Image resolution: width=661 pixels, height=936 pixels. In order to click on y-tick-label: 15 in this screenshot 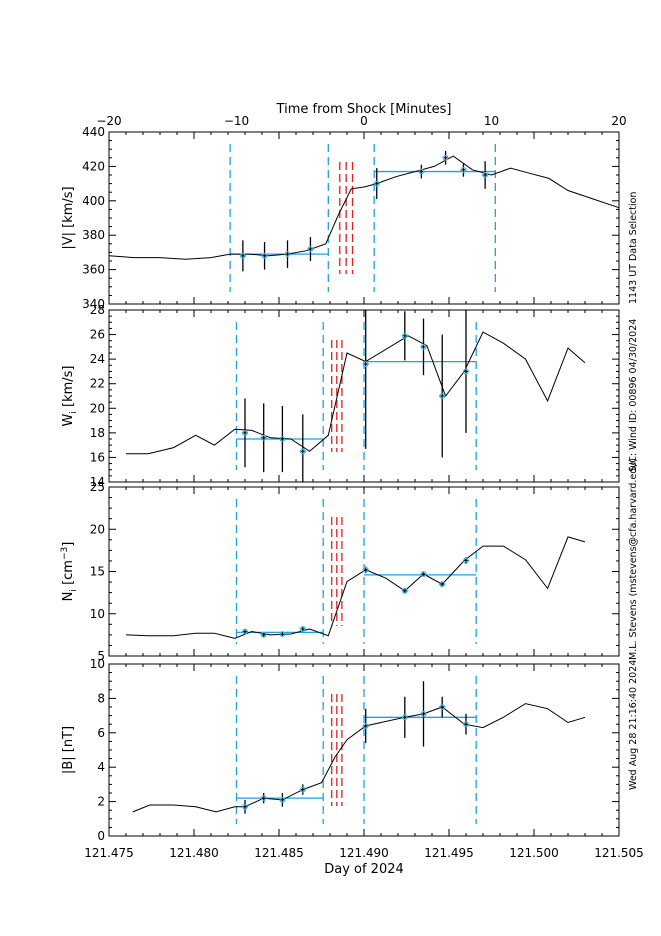, I will do `click(97, 572)`.